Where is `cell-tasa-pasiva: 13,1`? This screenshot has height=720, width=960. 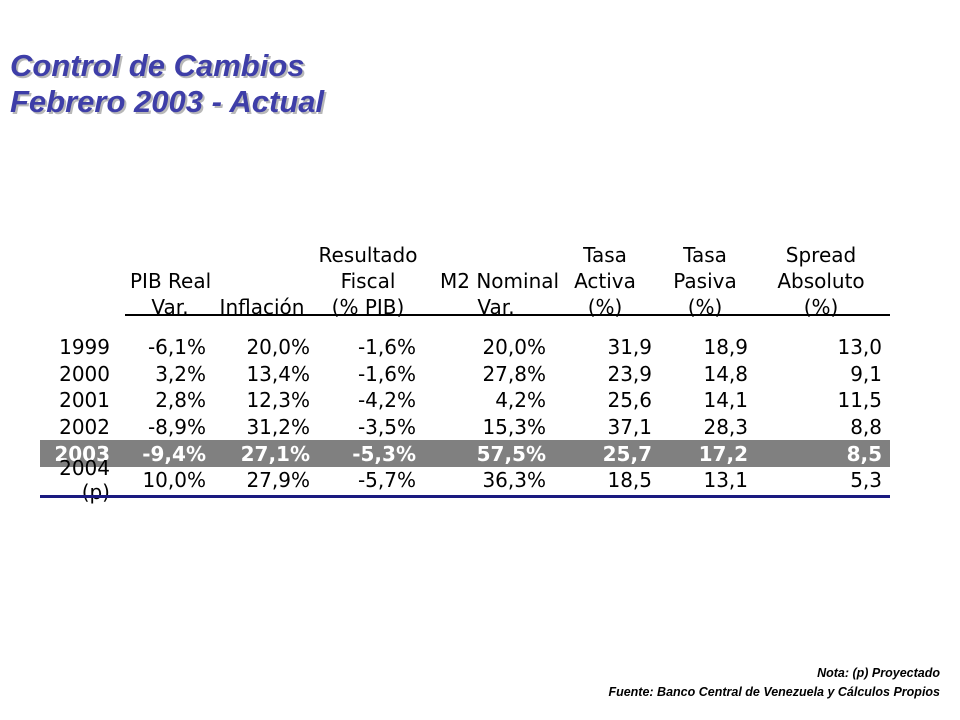 cell-tasa-pasiva: 13,1 is located at coordinates (725, 480).